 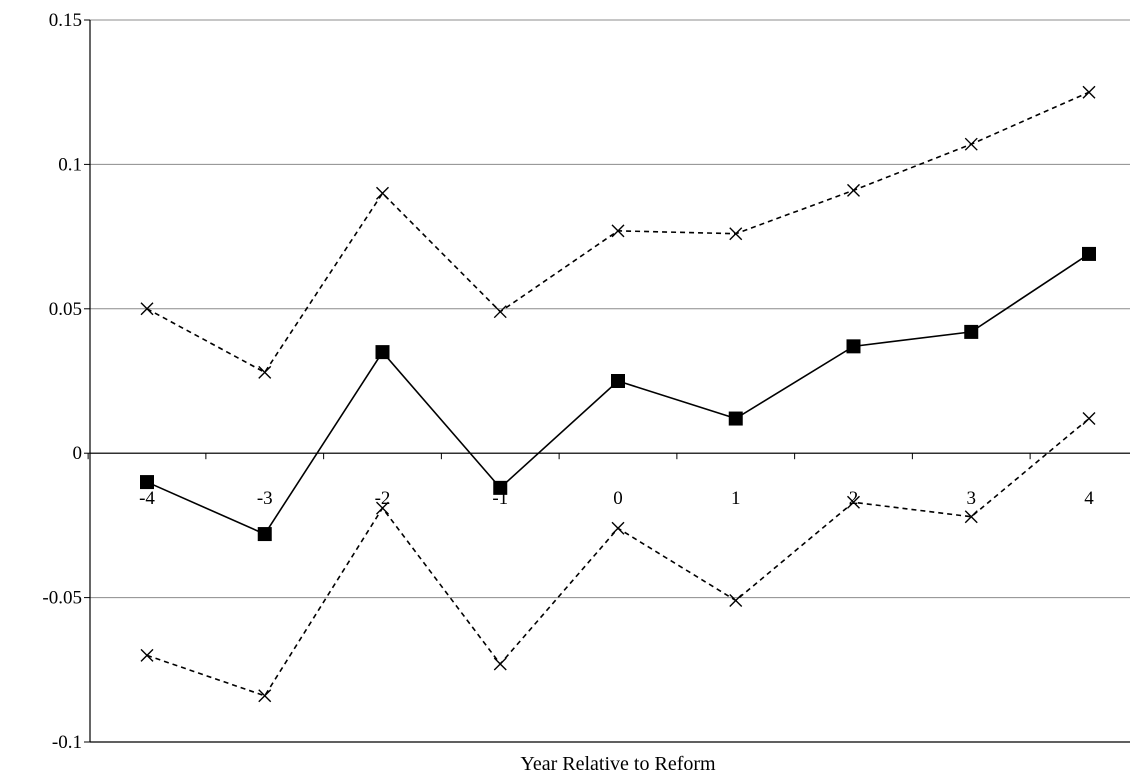 I want to click on x-tick-label: -1, so click(x=500, y=498).